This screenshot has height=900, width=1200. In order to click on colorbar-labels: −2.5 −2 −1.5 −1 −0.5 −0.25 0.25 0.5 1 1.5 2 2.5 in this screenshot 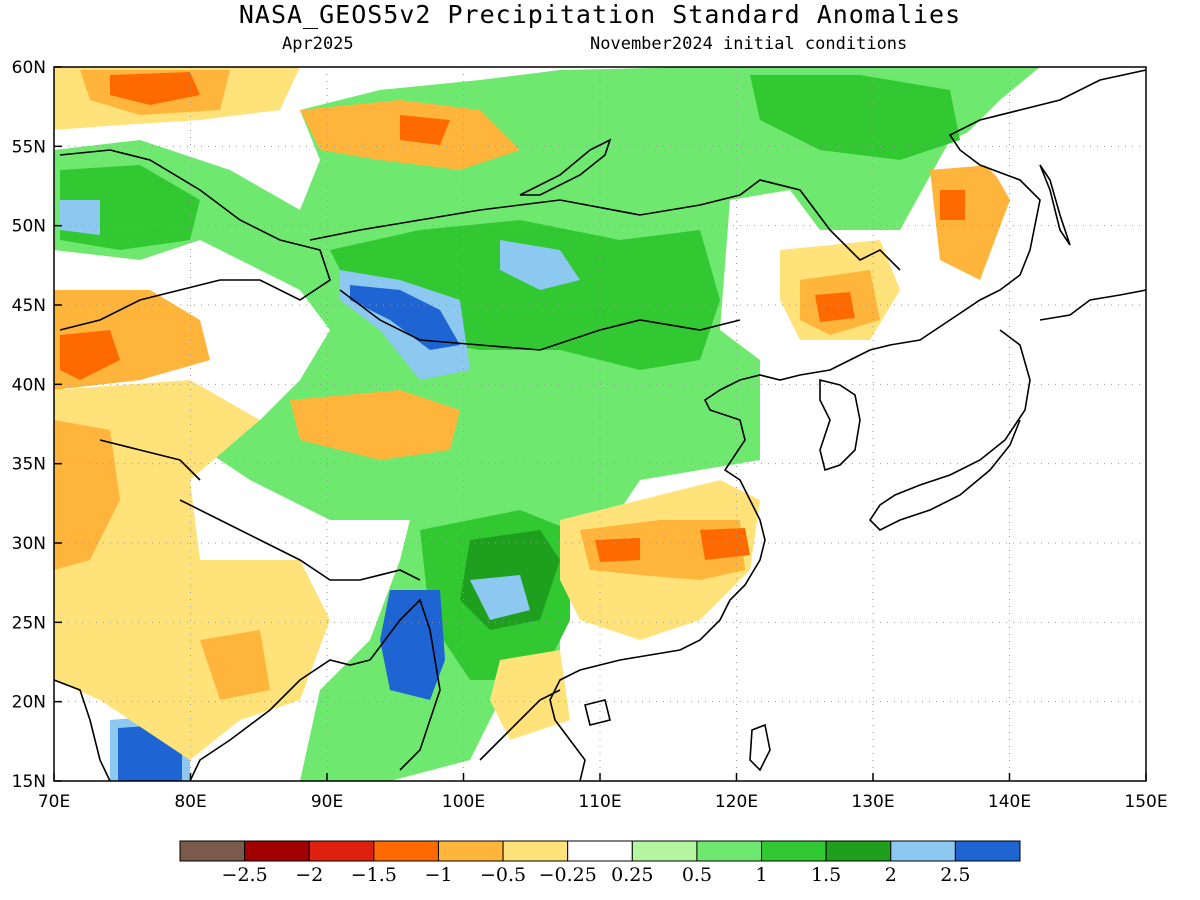, I will do `click(596, 875)`.